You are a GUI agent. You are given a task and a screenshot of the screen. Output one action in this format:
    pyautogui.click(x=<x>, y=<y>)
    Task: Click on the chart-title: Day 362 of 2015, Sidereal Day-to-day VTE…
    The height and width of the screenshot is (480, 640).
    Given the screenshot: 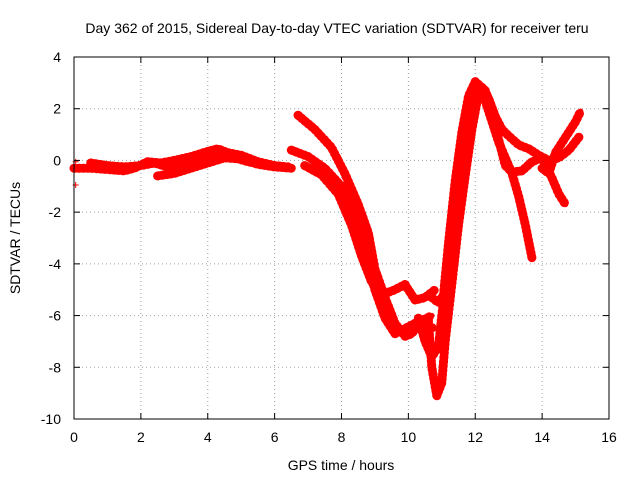 What is the action you would take?
    pyautogui.click(x=336, y=28)
    